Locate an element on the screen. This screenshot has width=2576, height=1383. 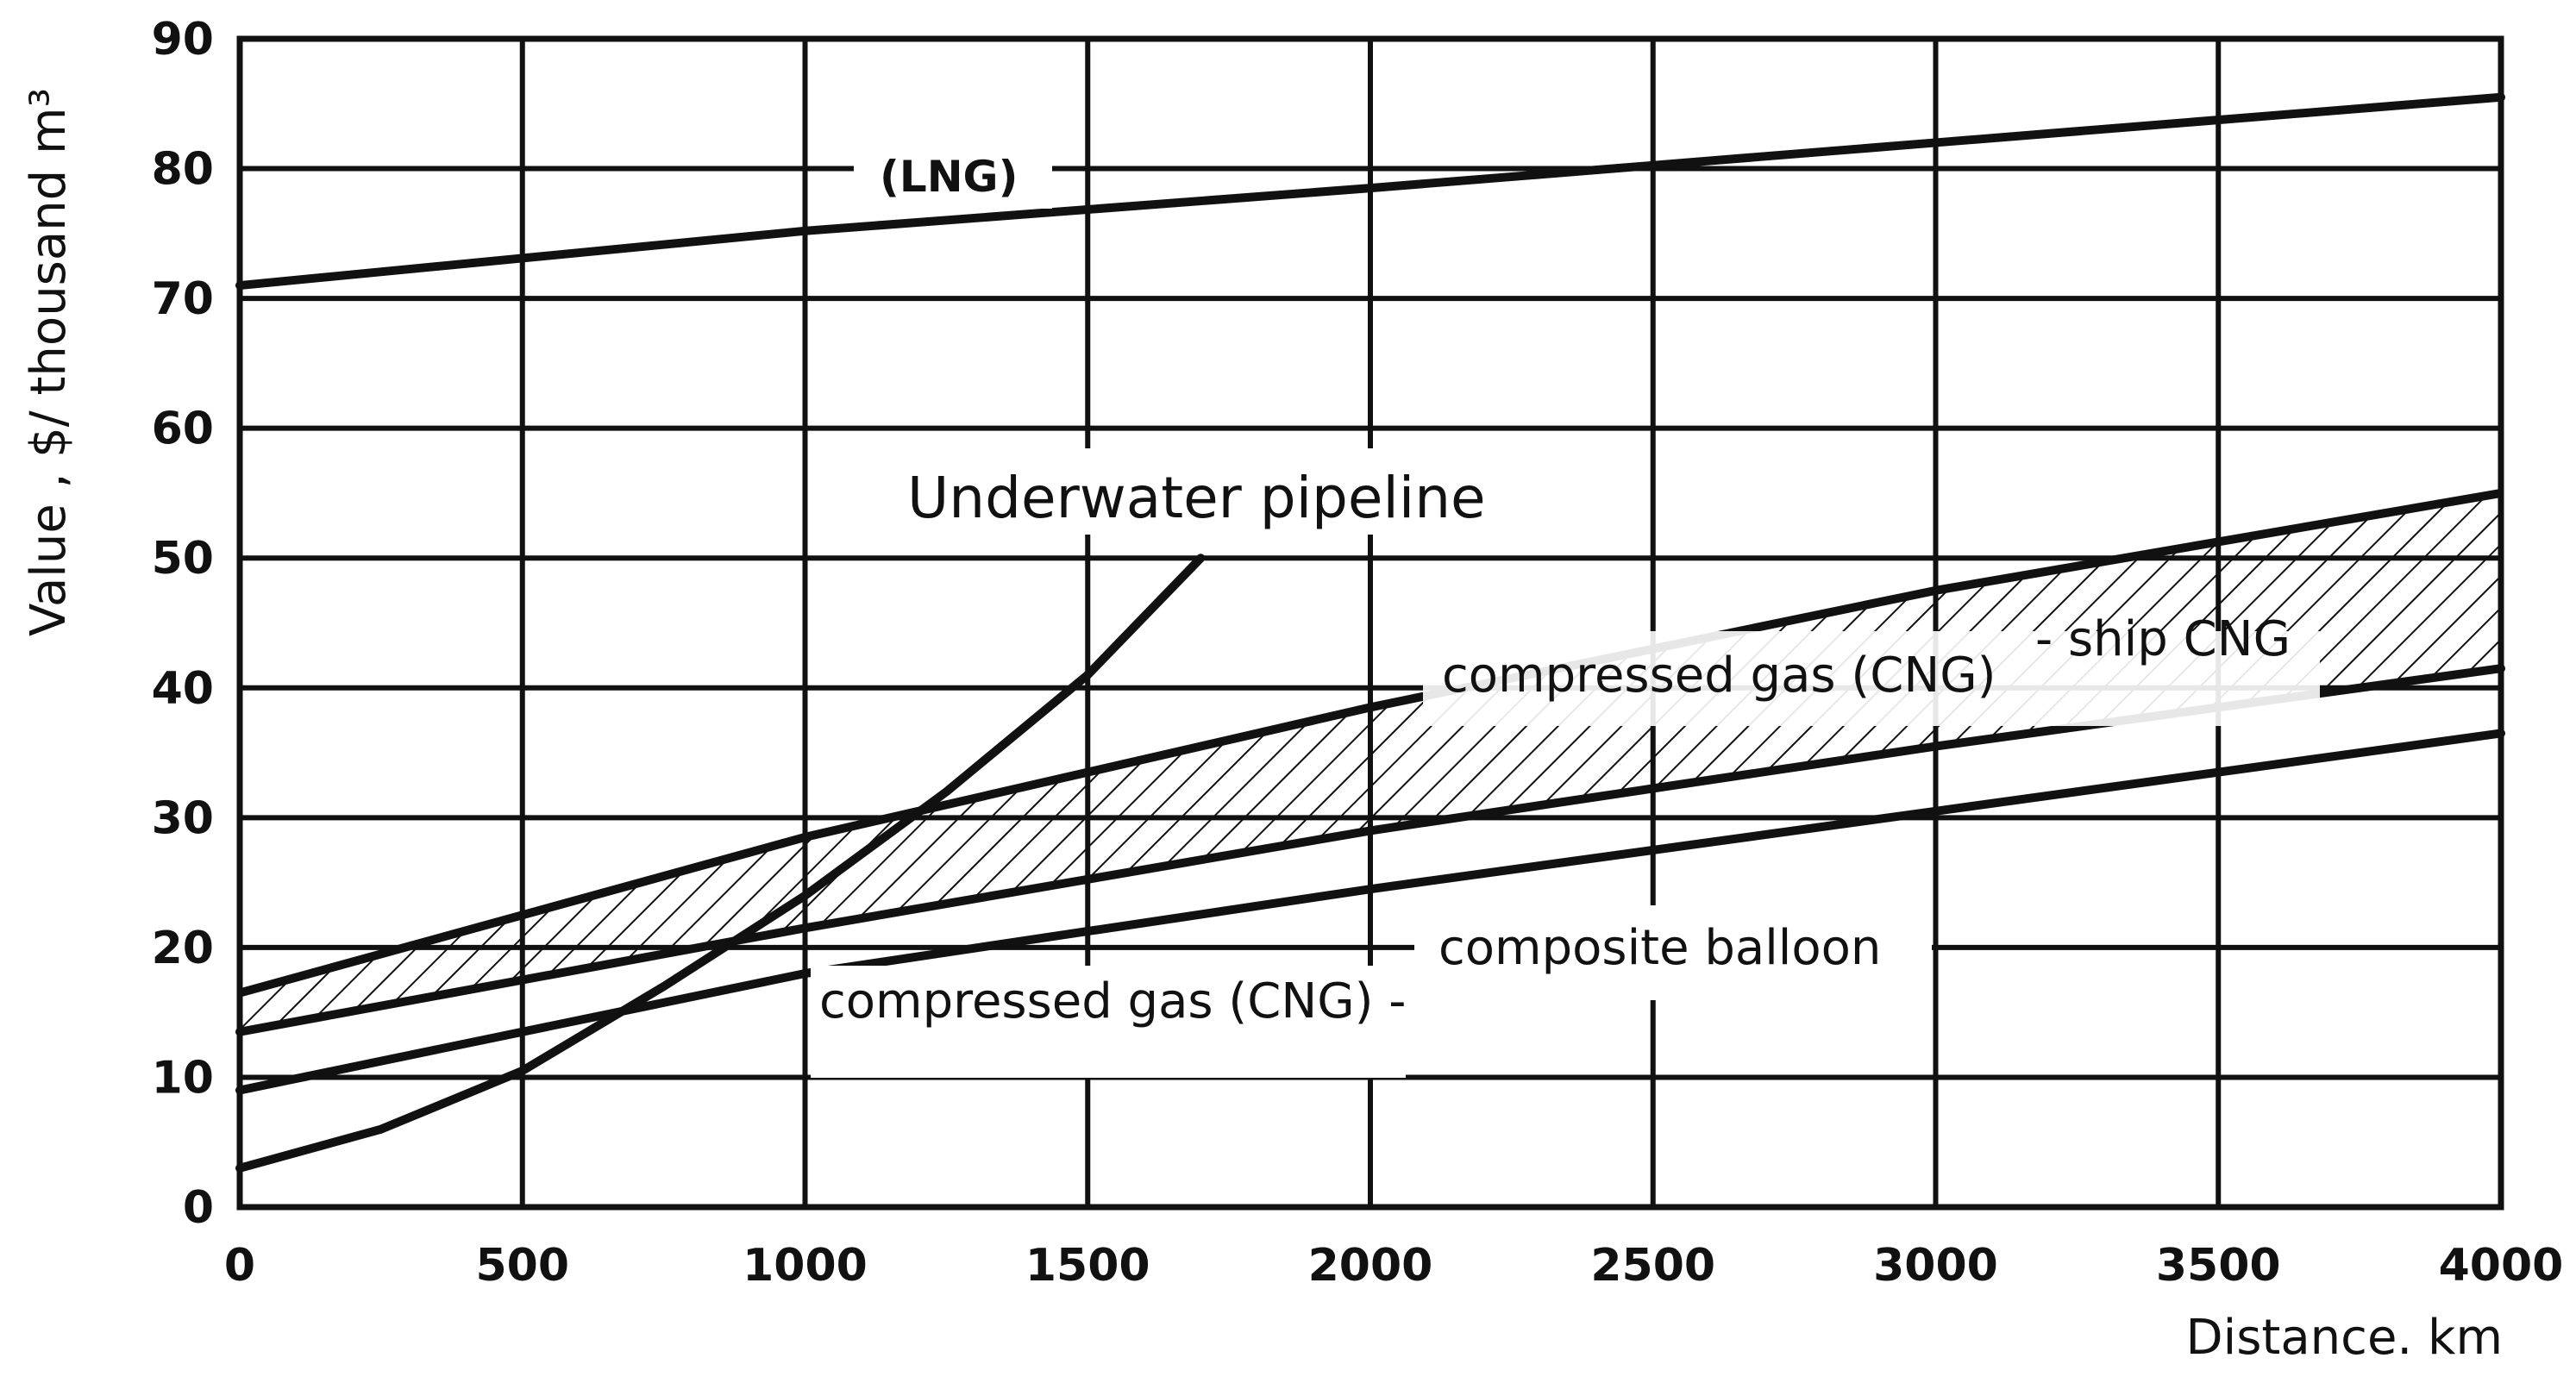
pipeline-label-bg is located at coordinates (1207, 491).